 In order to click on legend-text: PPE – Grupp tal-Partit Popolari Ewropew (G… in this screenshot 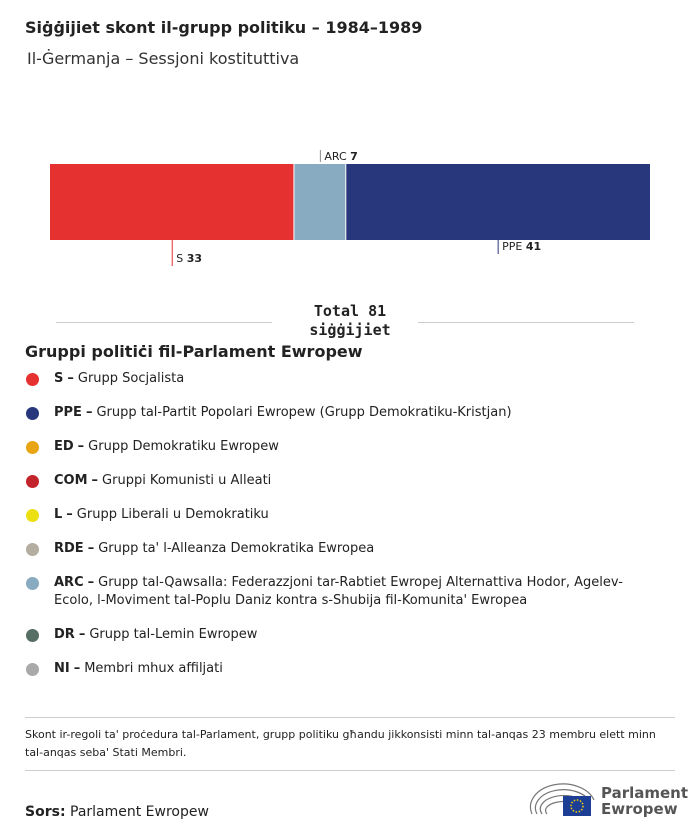, I will do `click(283, 413)`.